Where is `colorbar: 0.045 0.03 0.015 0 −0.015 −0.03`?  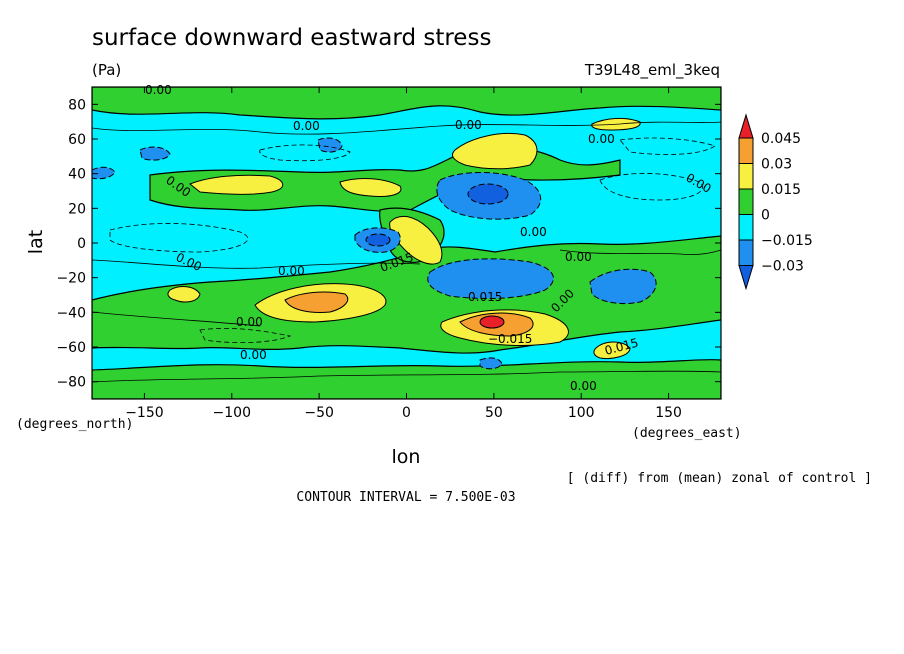
colorbar: 0.045 0.03 0.015 0 −0.015 −0.03 is located at coordinates (775, 202).